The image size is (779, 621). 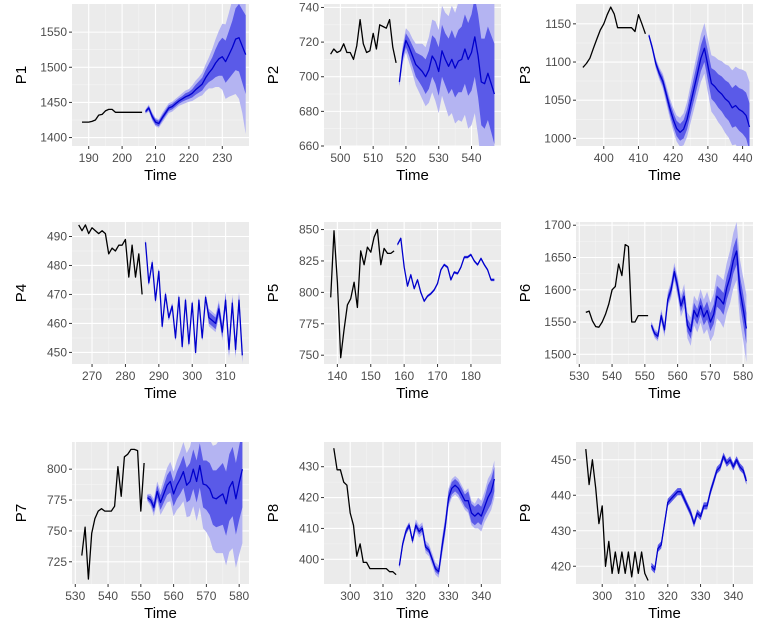 What do you see at coordinates (743, 376) in the screenshot?
I see `x-tick-label: 580` at bounding box center [743, 376].